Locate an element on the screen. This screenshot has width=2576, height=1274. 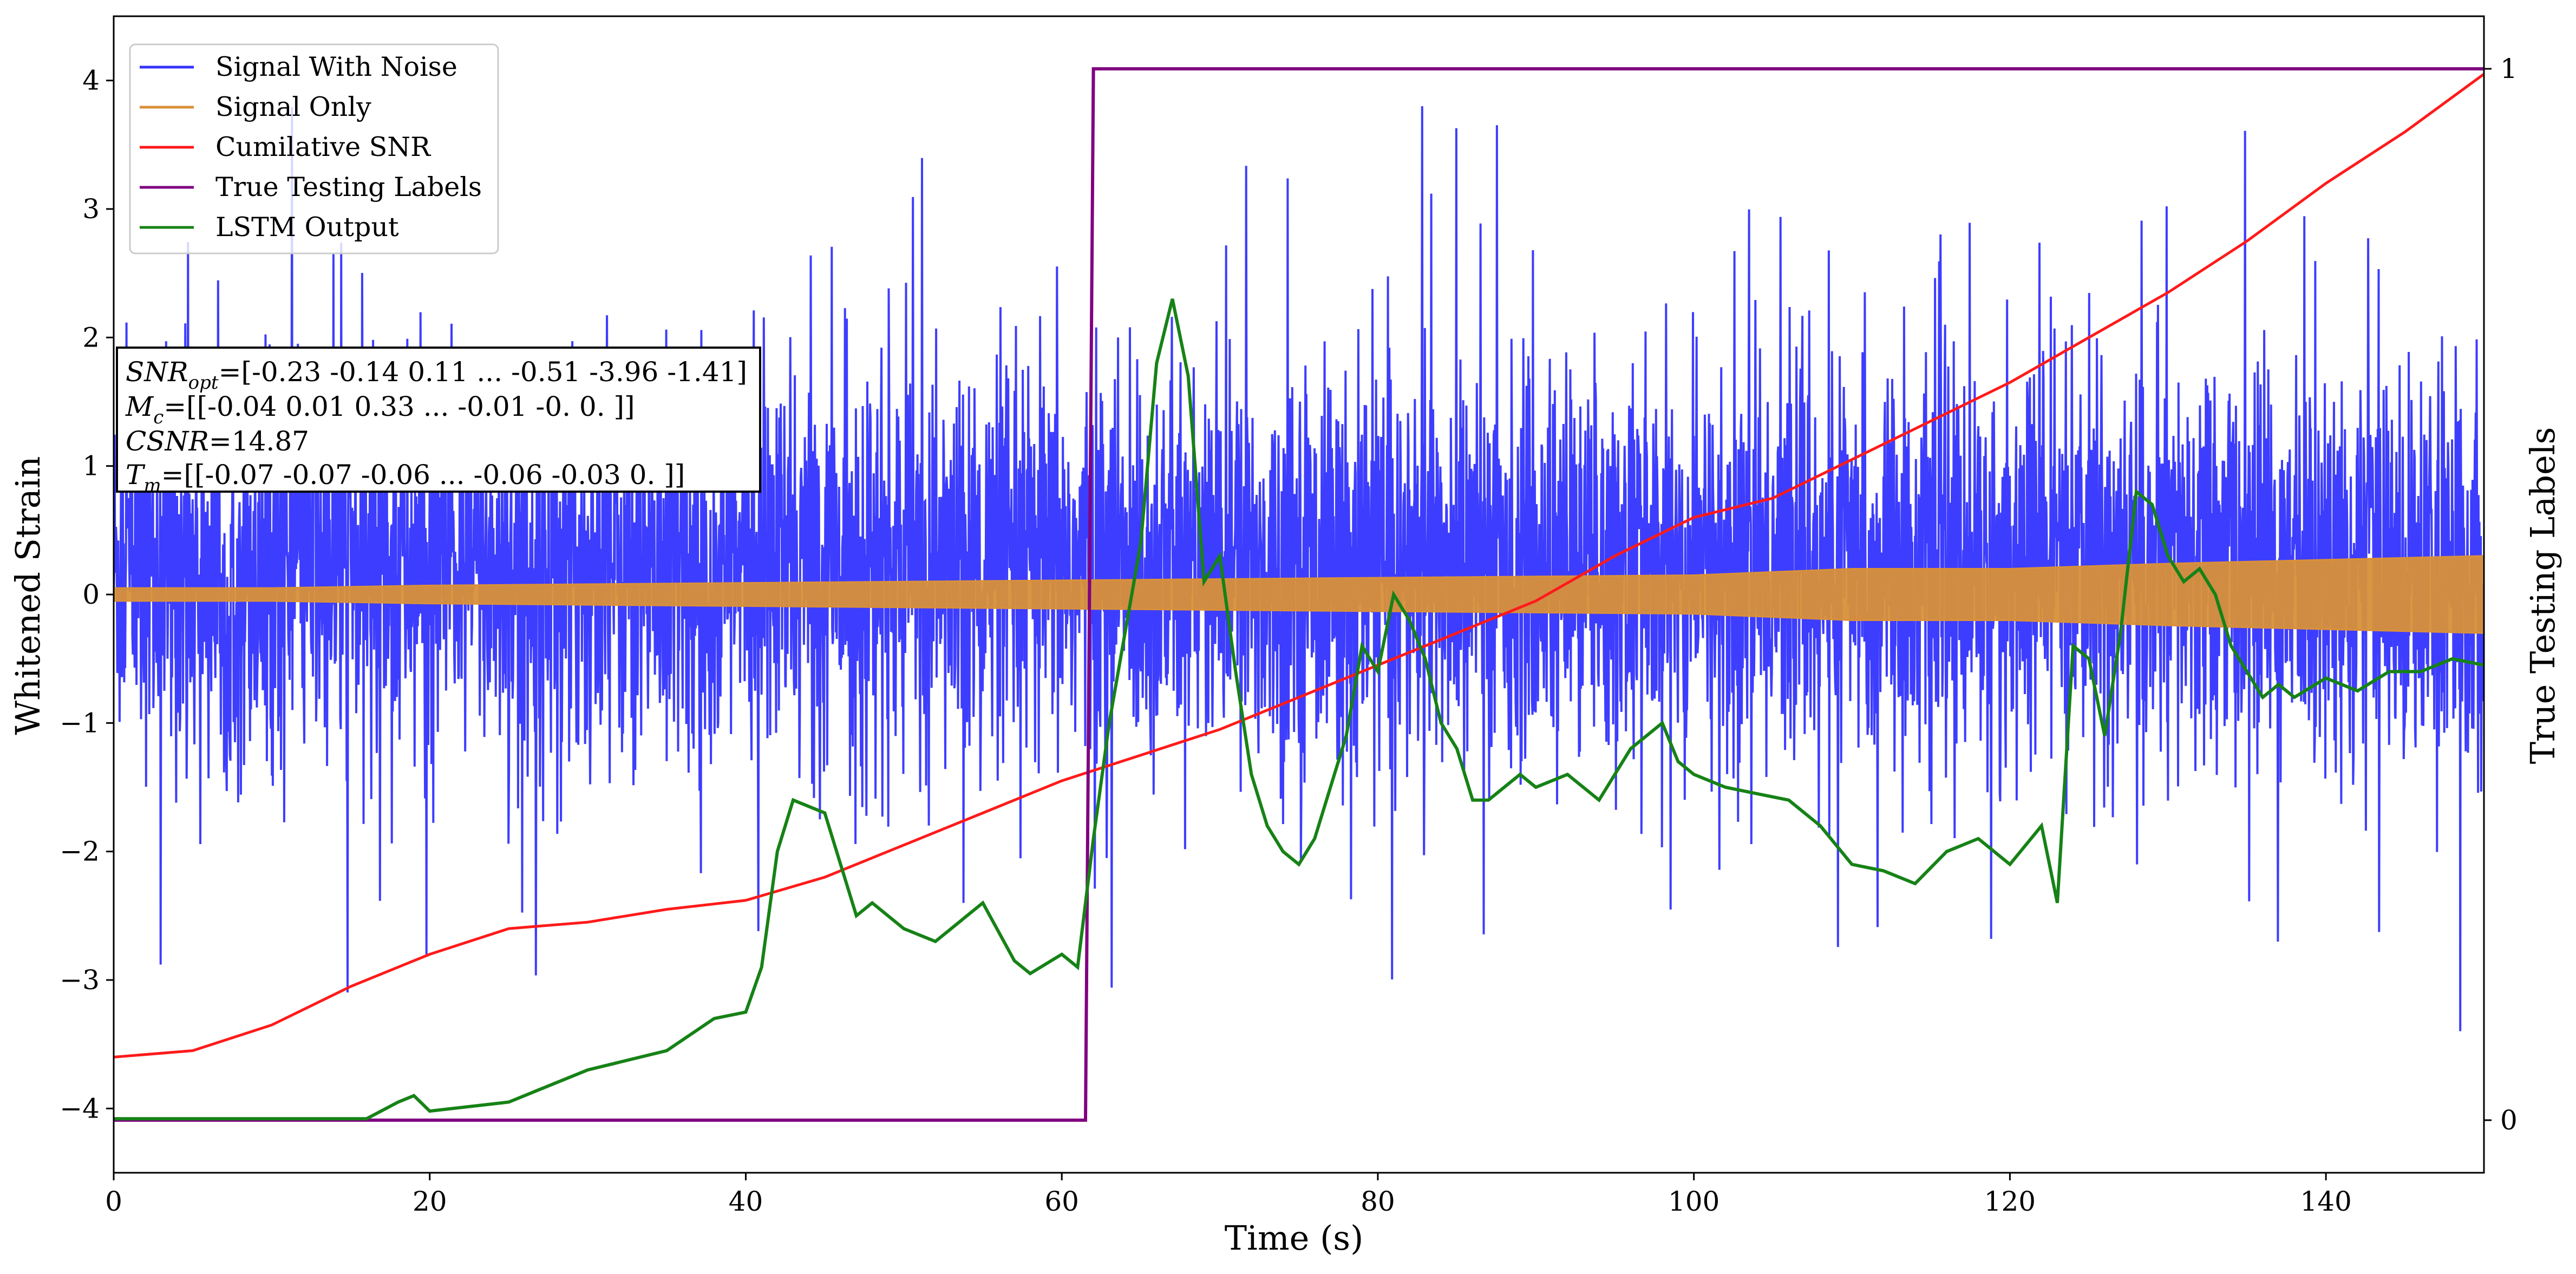
annotation-csnr: CSNR=14.87 is located at coordinates (217, 441).